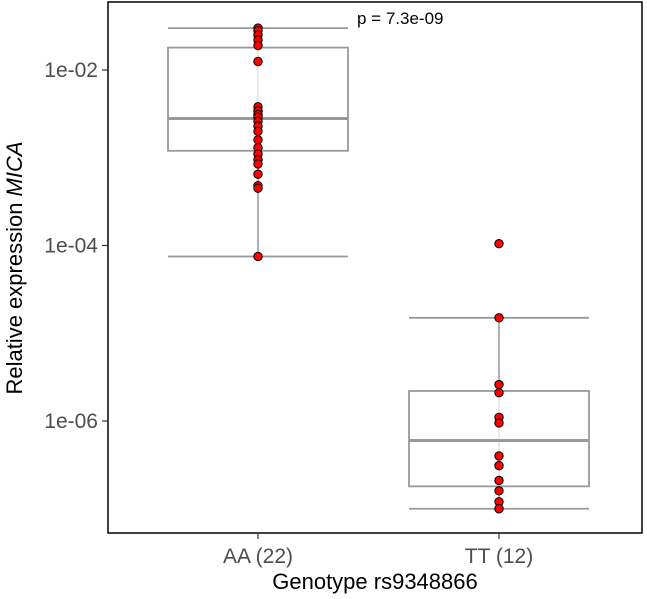  I want to click on y-axis-title: Relative expression MICA, so click(14, 267).